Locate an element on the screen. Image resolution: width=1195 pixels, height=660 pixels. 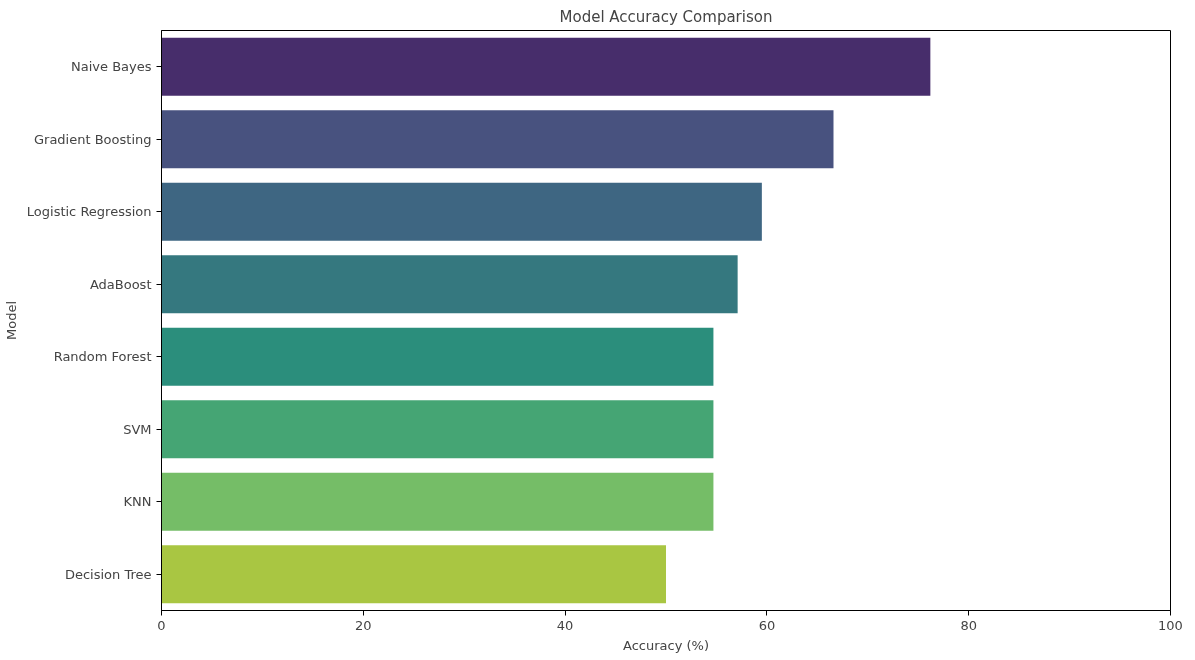
x-tick-label: 60 is located at coordinates (767, 625).